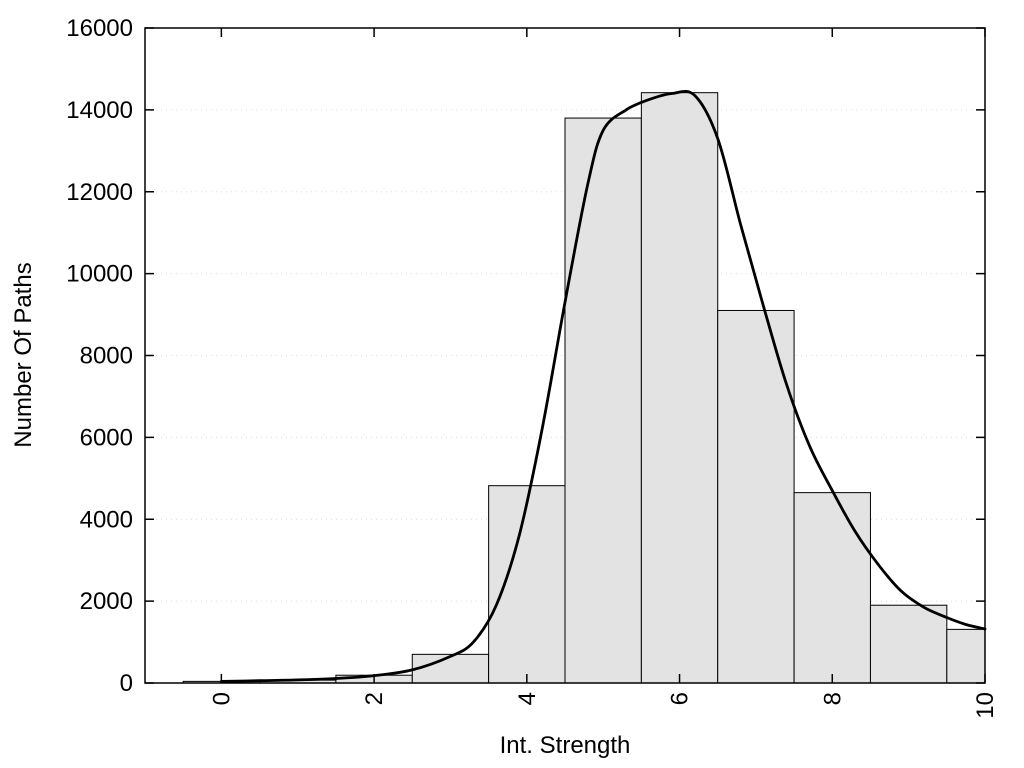 This screenshot has height=768, width=1024. What do you see at coordinates (99, 274) in the screenshot?
I see `y-tick-label: 10000` at bounding box center [99, 274].